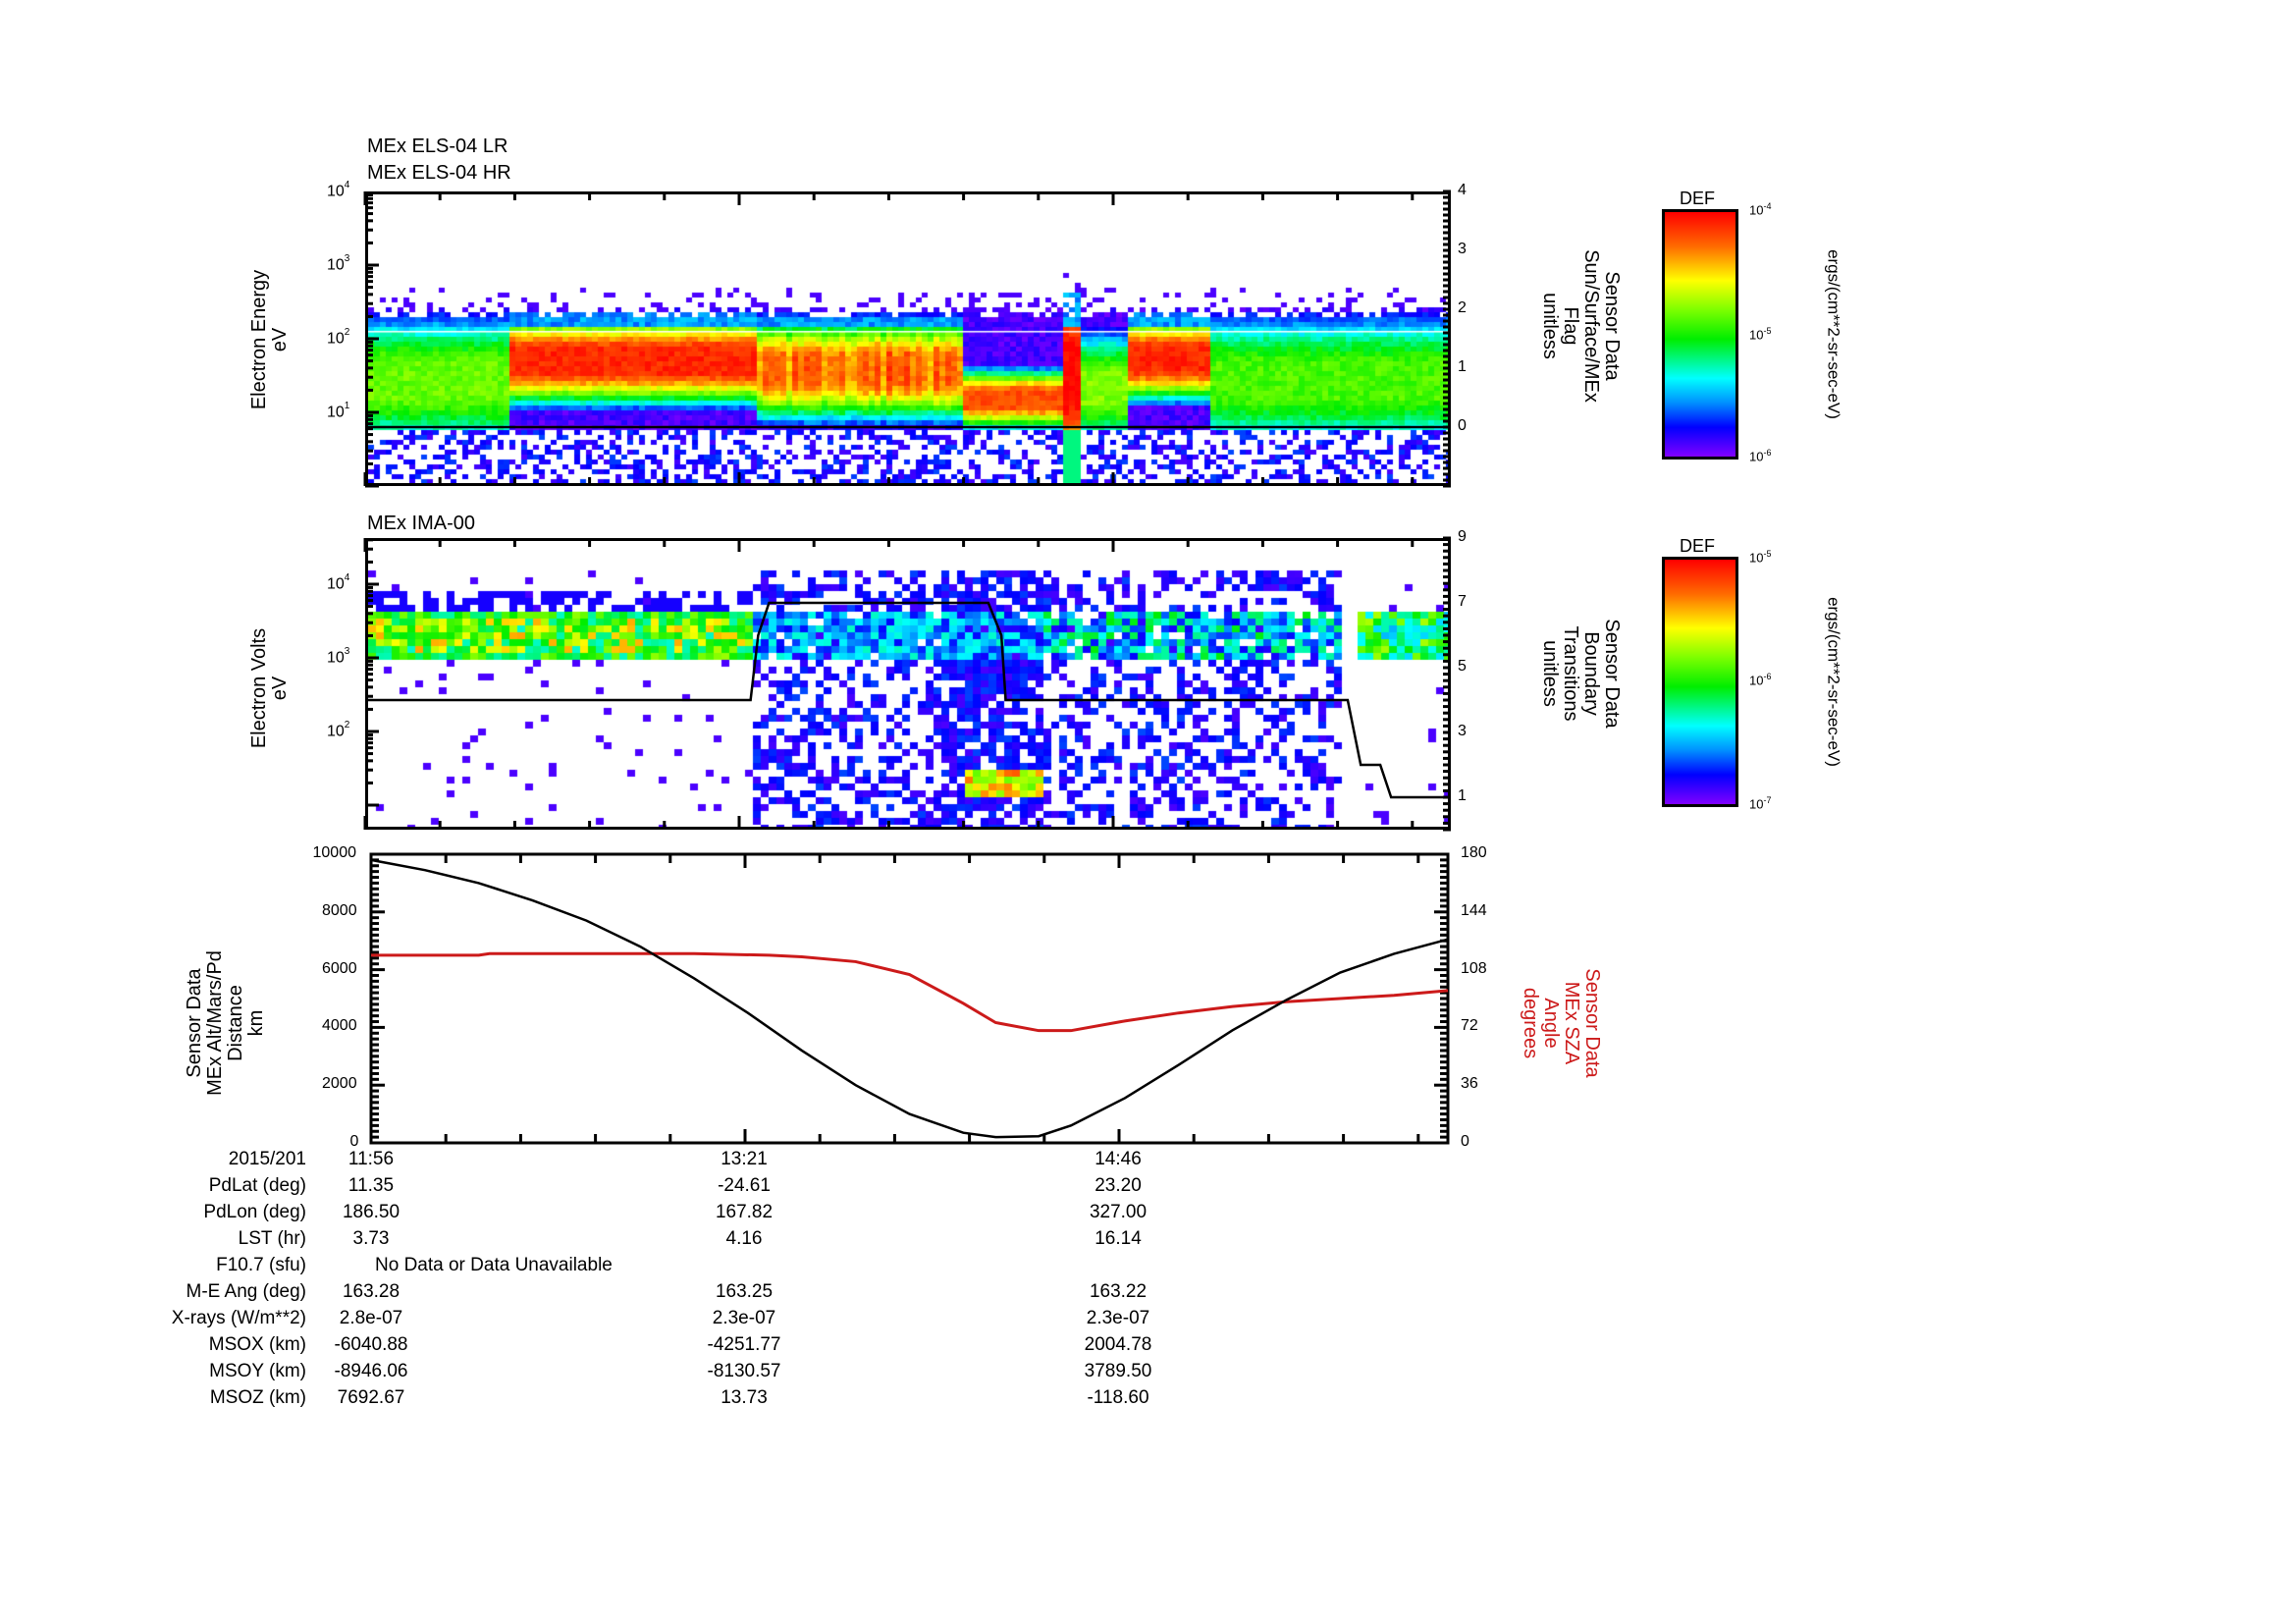 This screenshot has width=2296, height=1623. I want to click on colorbar1-title: DEF, so click(1697, 199).